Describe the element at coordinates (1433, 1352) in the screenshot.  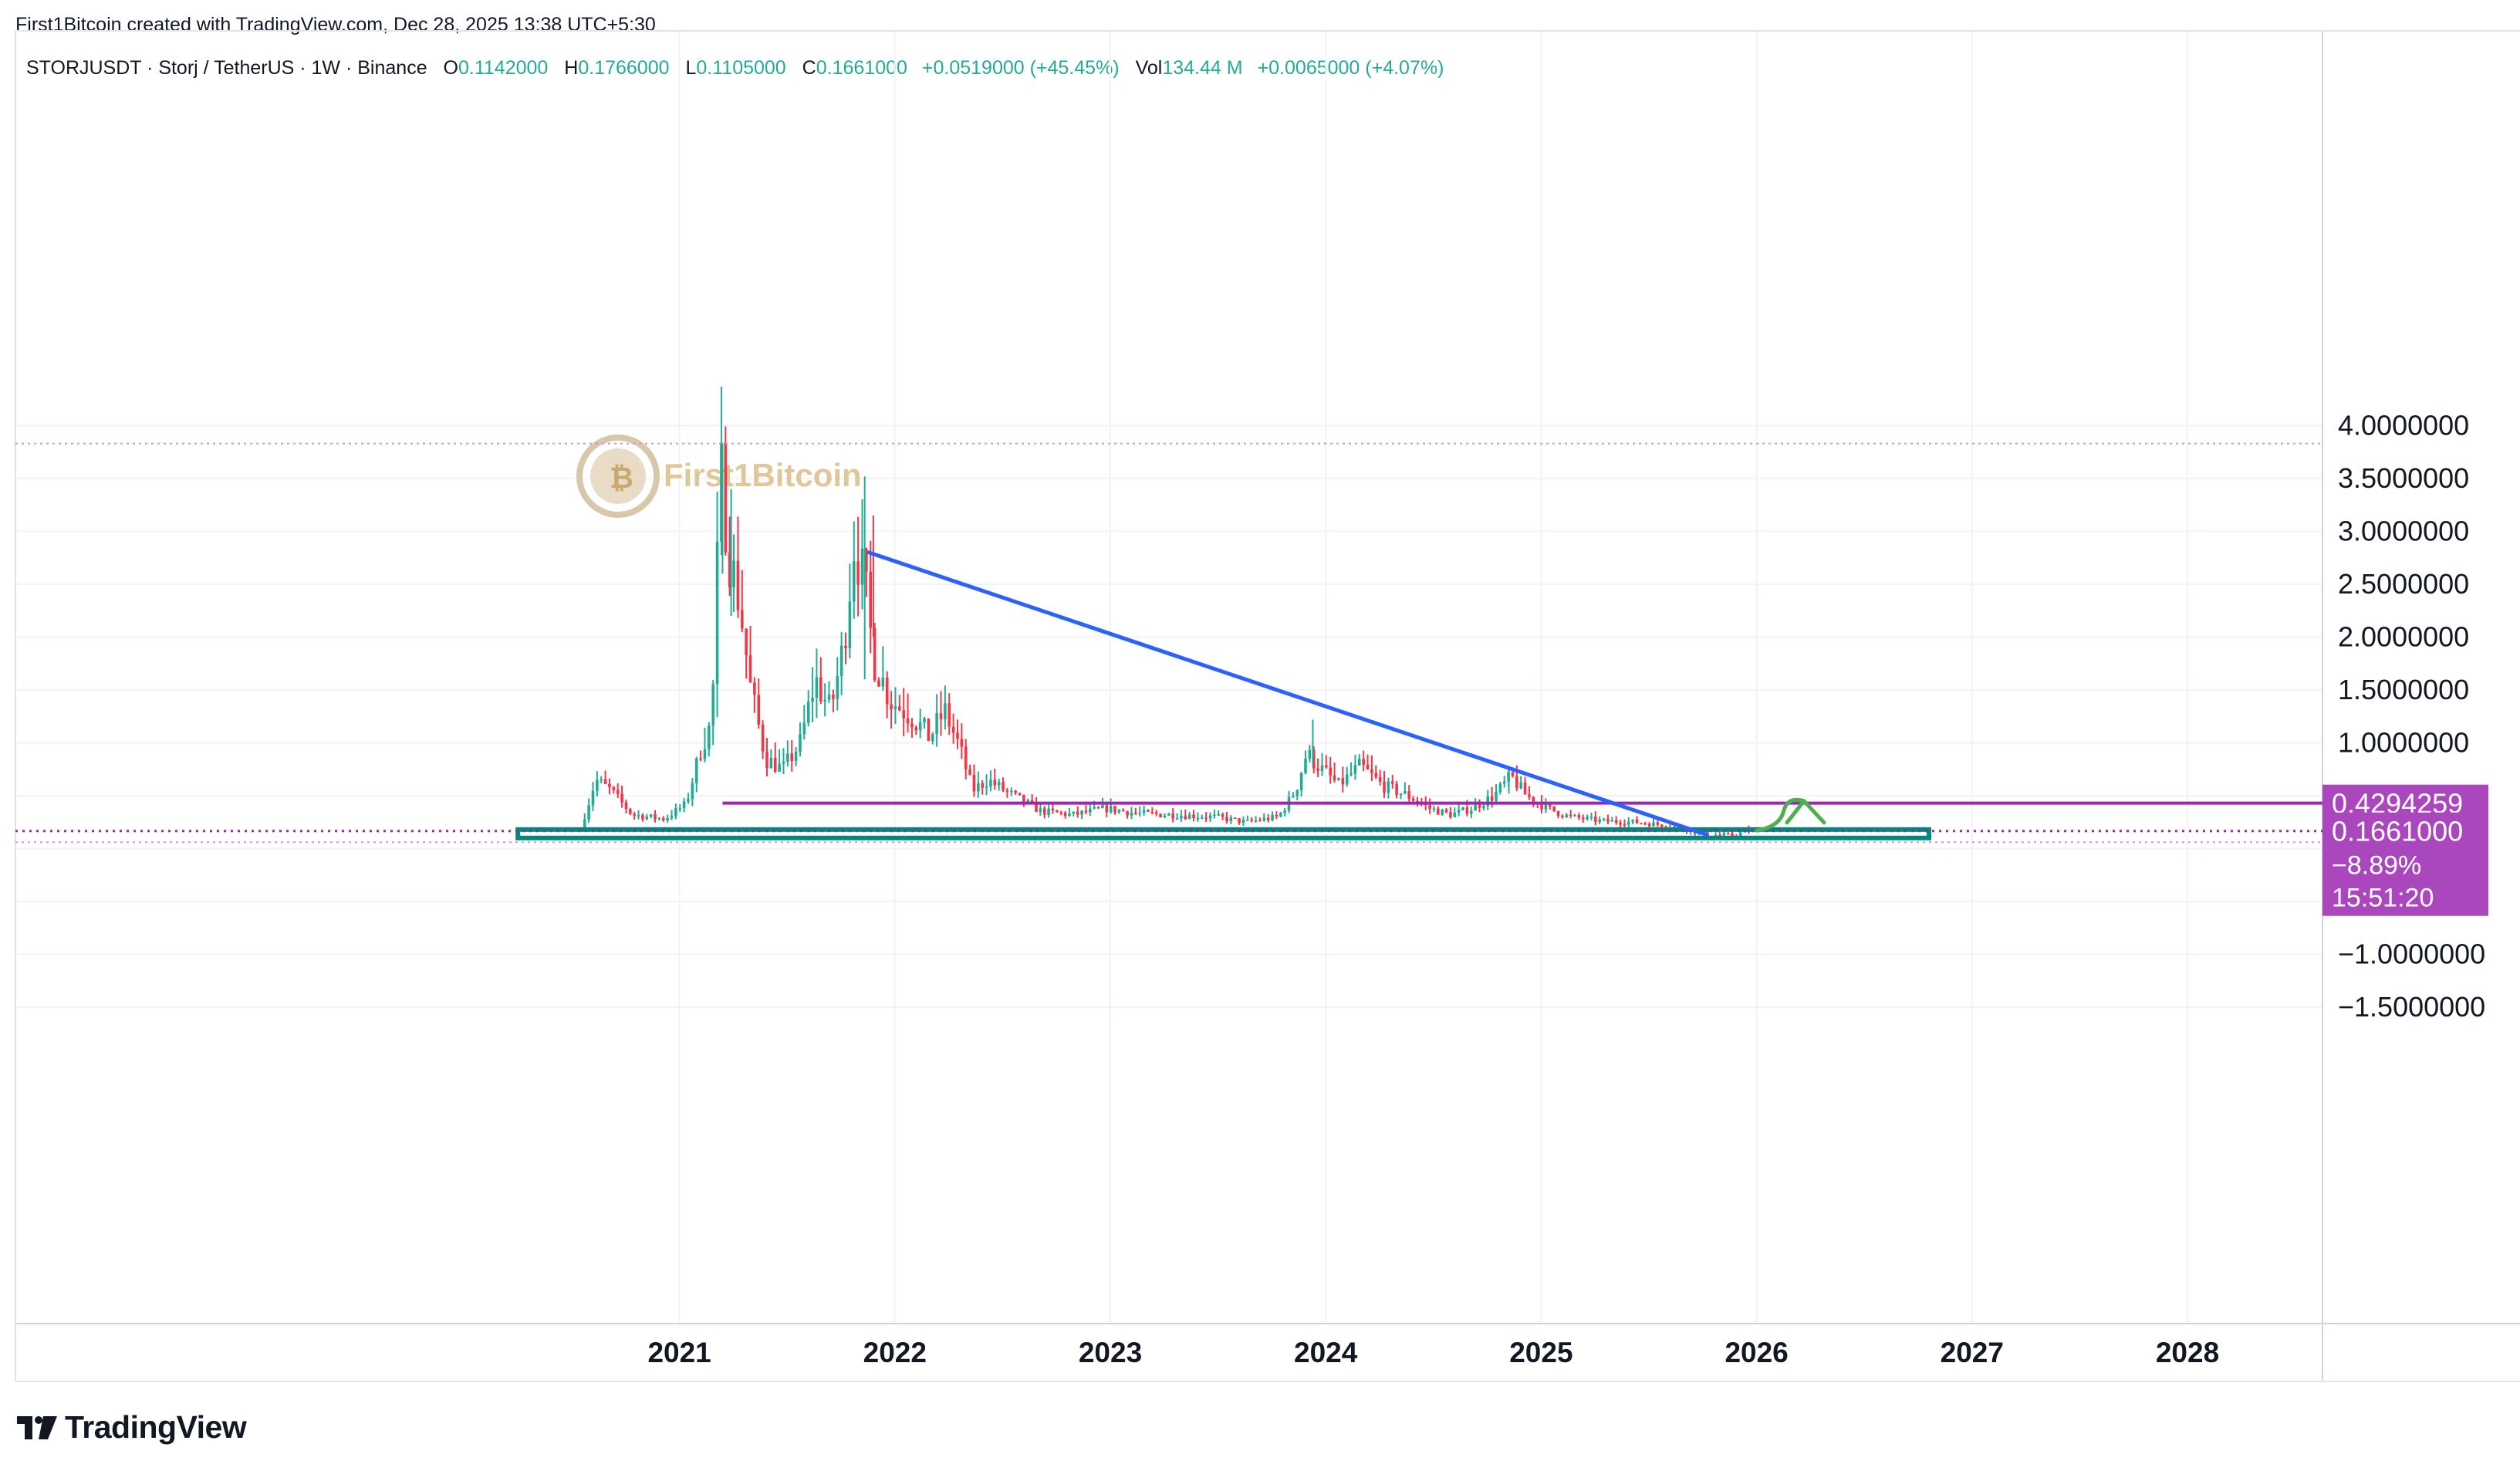
I see `x-axis: 2021 2022 2023 2024 2025 2026 2027 2028` at that location.